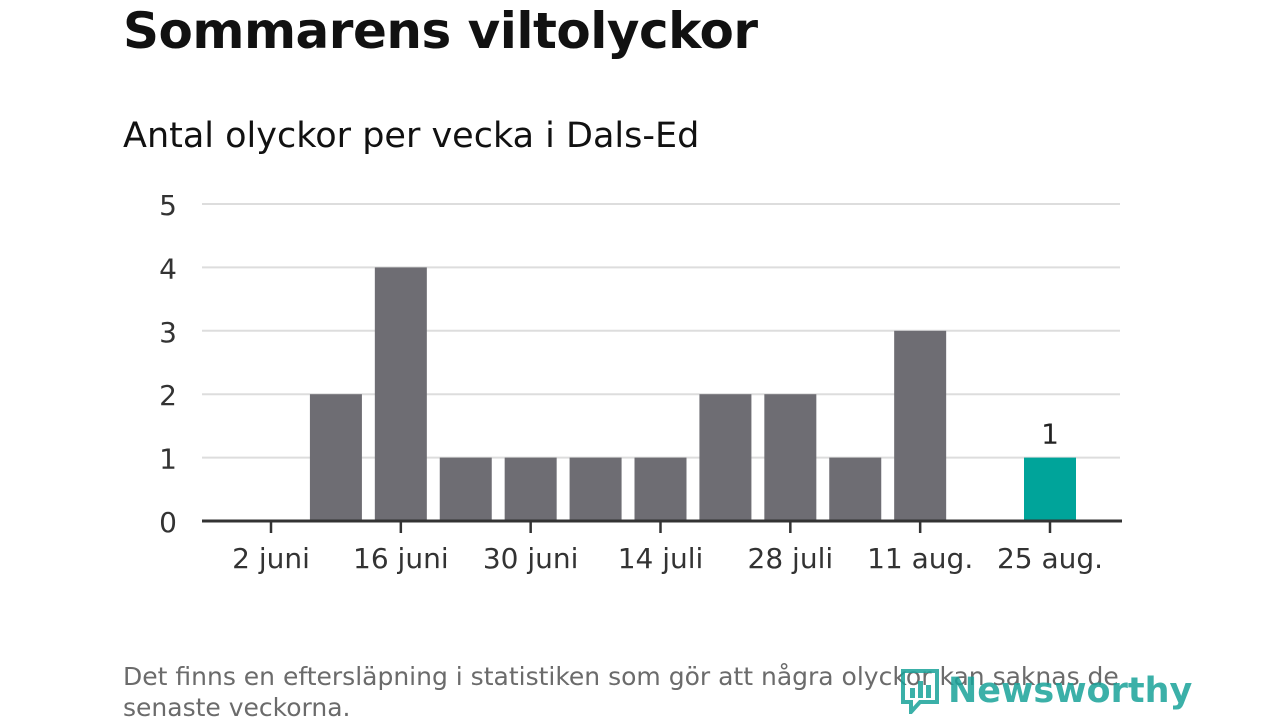 The image size is (1280, 723). Describe the element at coordinates (168, 268) in the screenshot. I see `y-tick-label: 4` at that location.